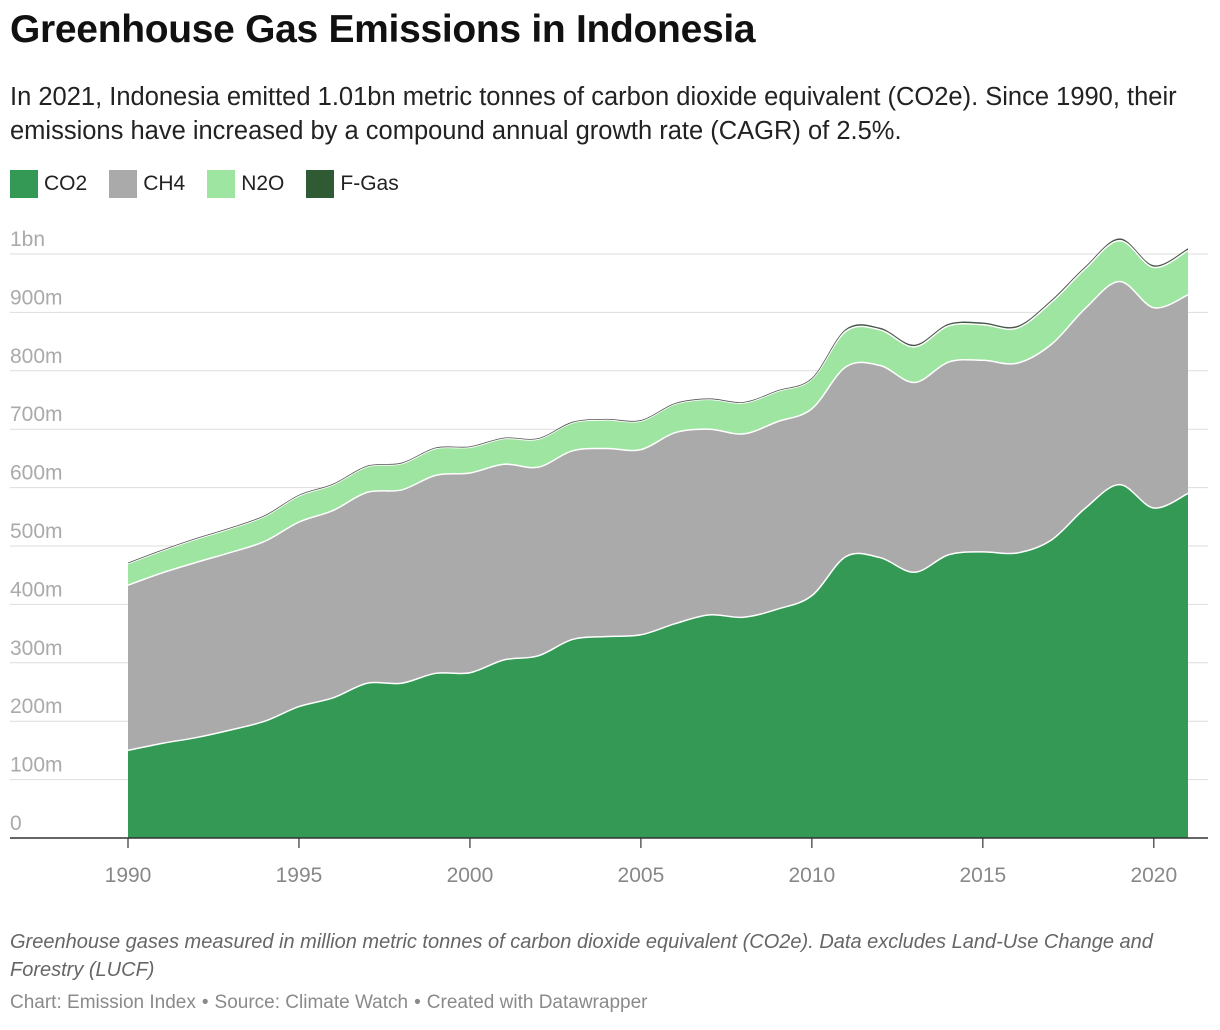  I want to click on legend: CO2 CH4 N2O F-Gas, so click(215, 184).